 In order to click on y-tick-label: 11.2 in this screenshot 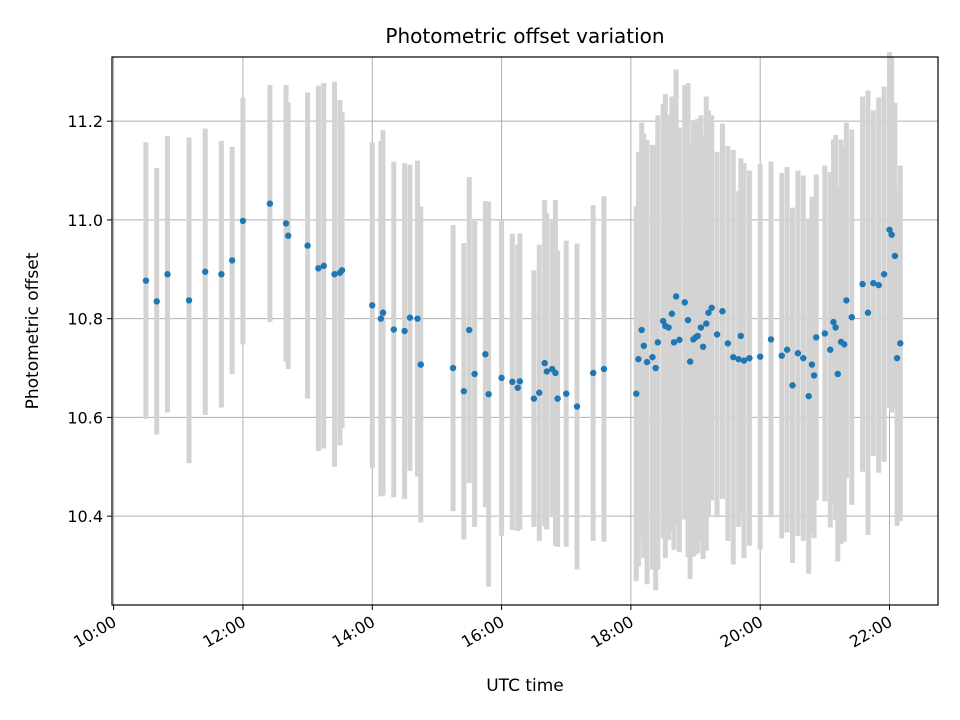, I will do `click(85, 121)`.